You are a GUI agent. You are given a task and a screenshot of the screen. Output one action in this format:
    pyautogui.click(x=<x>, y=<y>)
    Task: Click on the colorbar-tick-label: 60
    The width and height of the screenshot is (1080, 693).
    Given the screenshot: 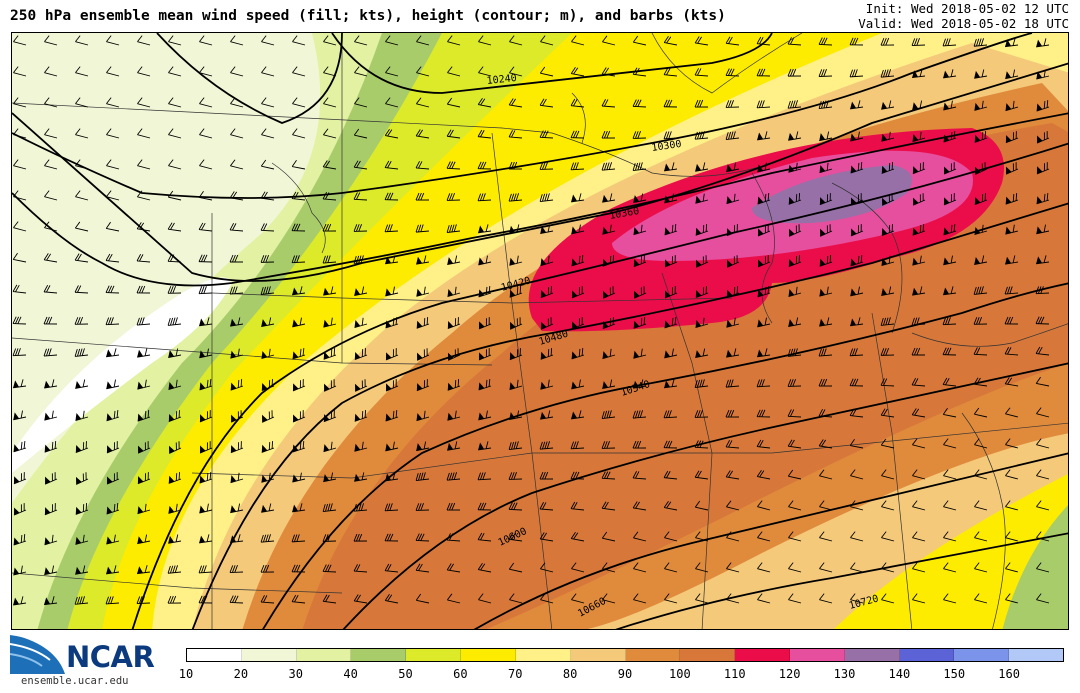 What is the action you would take?
    pyautogui.click(x=460, y=674)
    